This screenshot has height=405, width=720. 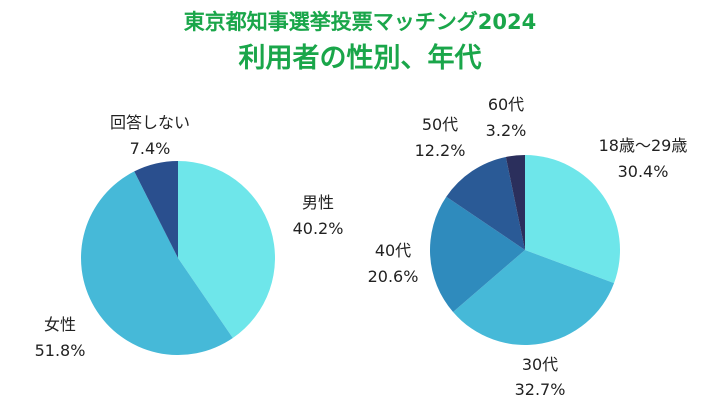 What do you see at coordinates (643, 171) in the screenshot?
I see `pie2-value-label-0: 30.4%` at bounding box center [643, 171].